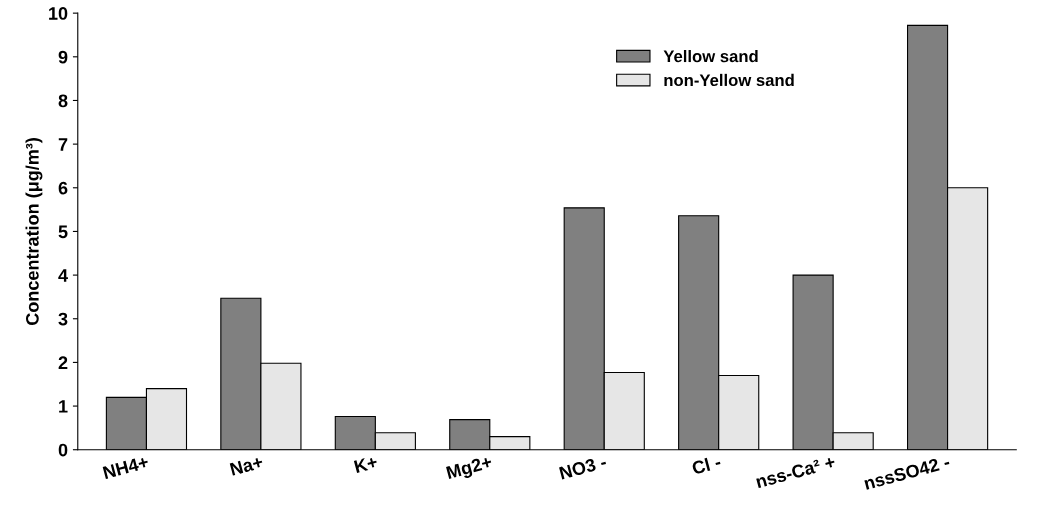  What do you see at coordinates (63, 406) in the screenshot?
I see `y-tick-label: 1` at bounding box center [63, 406].